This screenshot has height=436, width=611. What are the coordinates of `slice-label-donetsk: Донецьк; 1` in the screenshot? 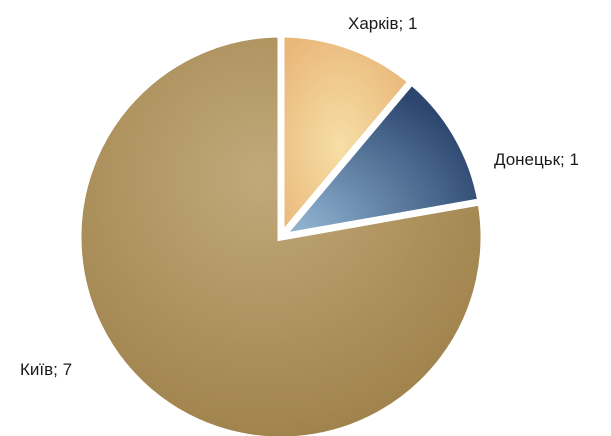 It's located at (536, 159).